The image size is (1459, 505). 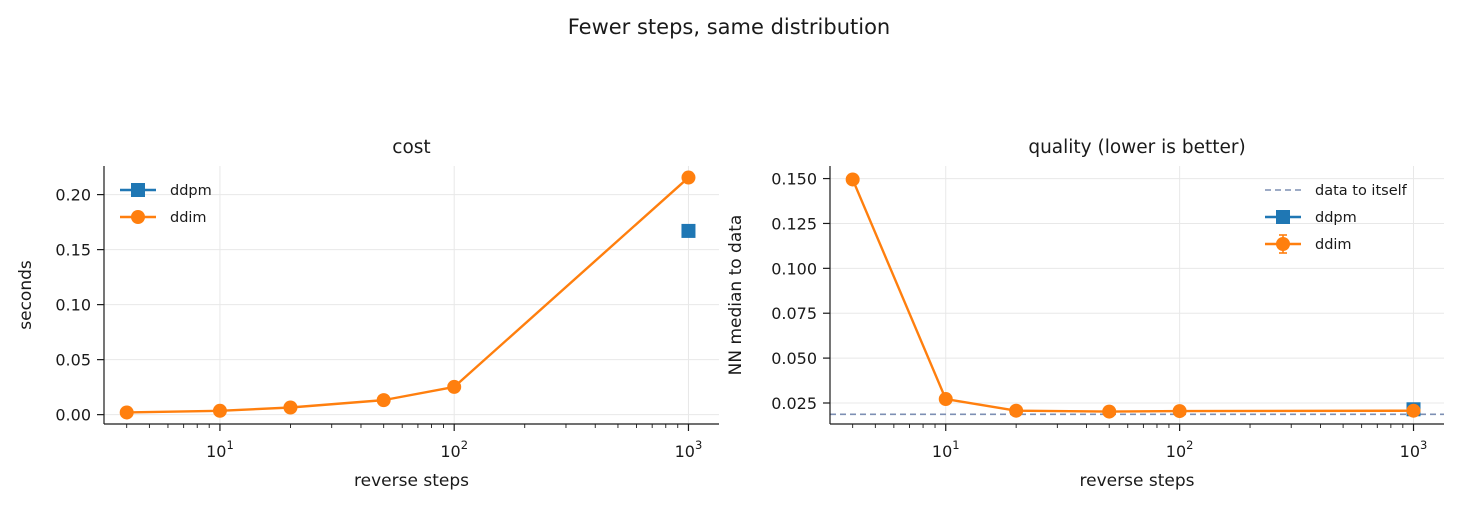 I want to click on ddpm-point, so click(x=688, y=230).